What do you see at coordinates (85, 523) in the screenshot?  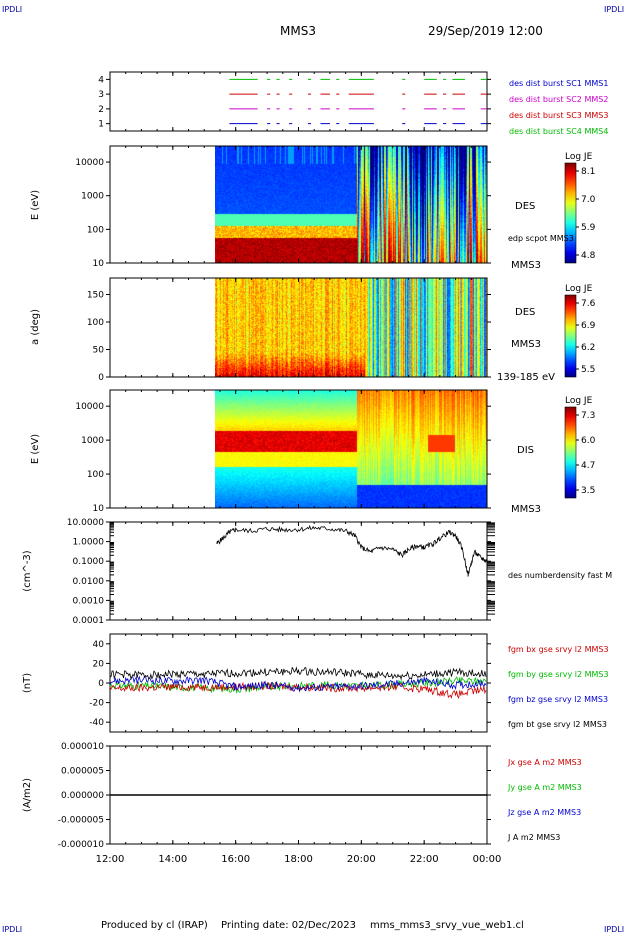 I see `density-y-tick-label: 10.0000` at bounding box center [85, 523].